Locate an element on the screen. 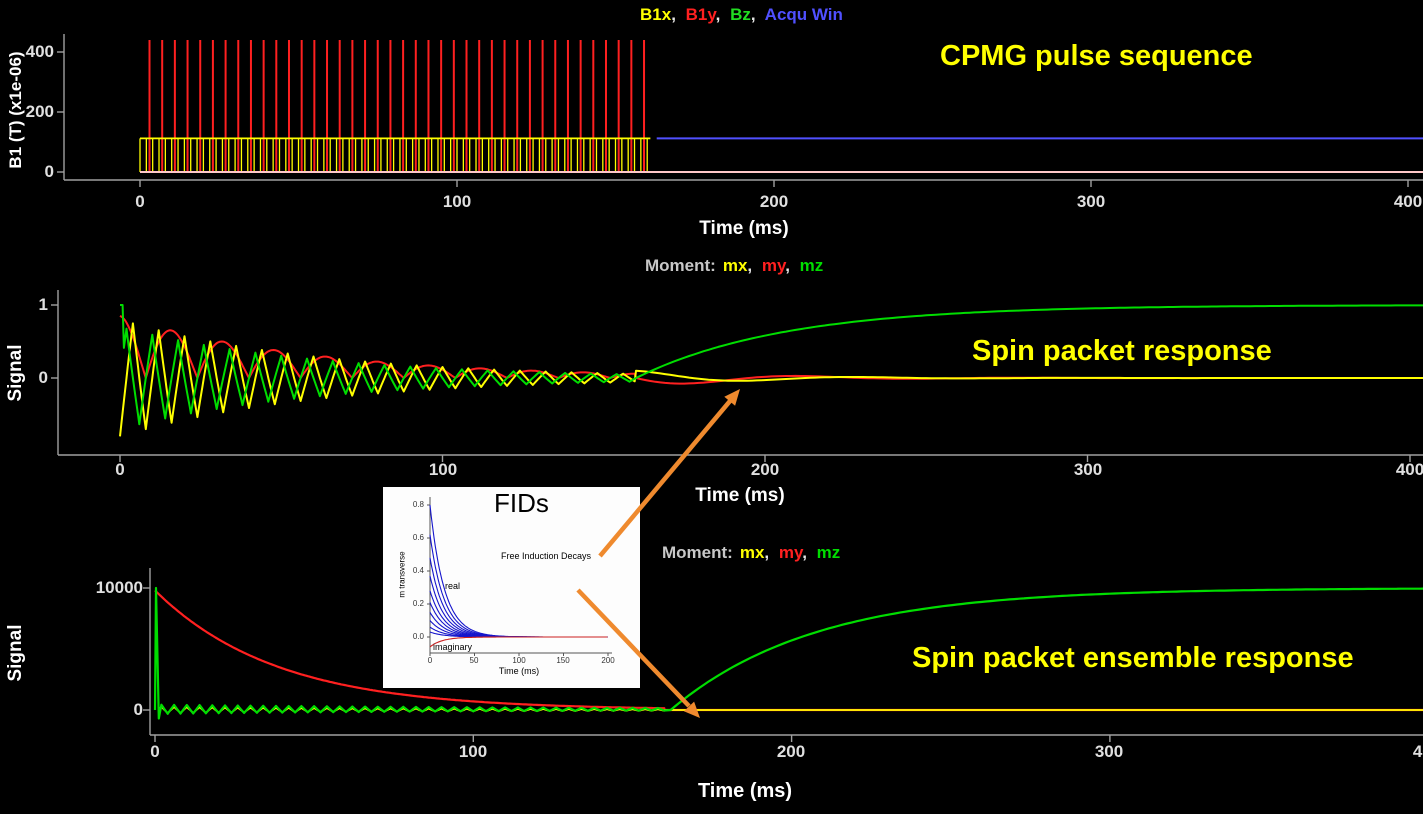 This screenshot has width=1423, height=814. ensemble-annotation: Spin packet ensemble response is located at coordinates (1133, 658).